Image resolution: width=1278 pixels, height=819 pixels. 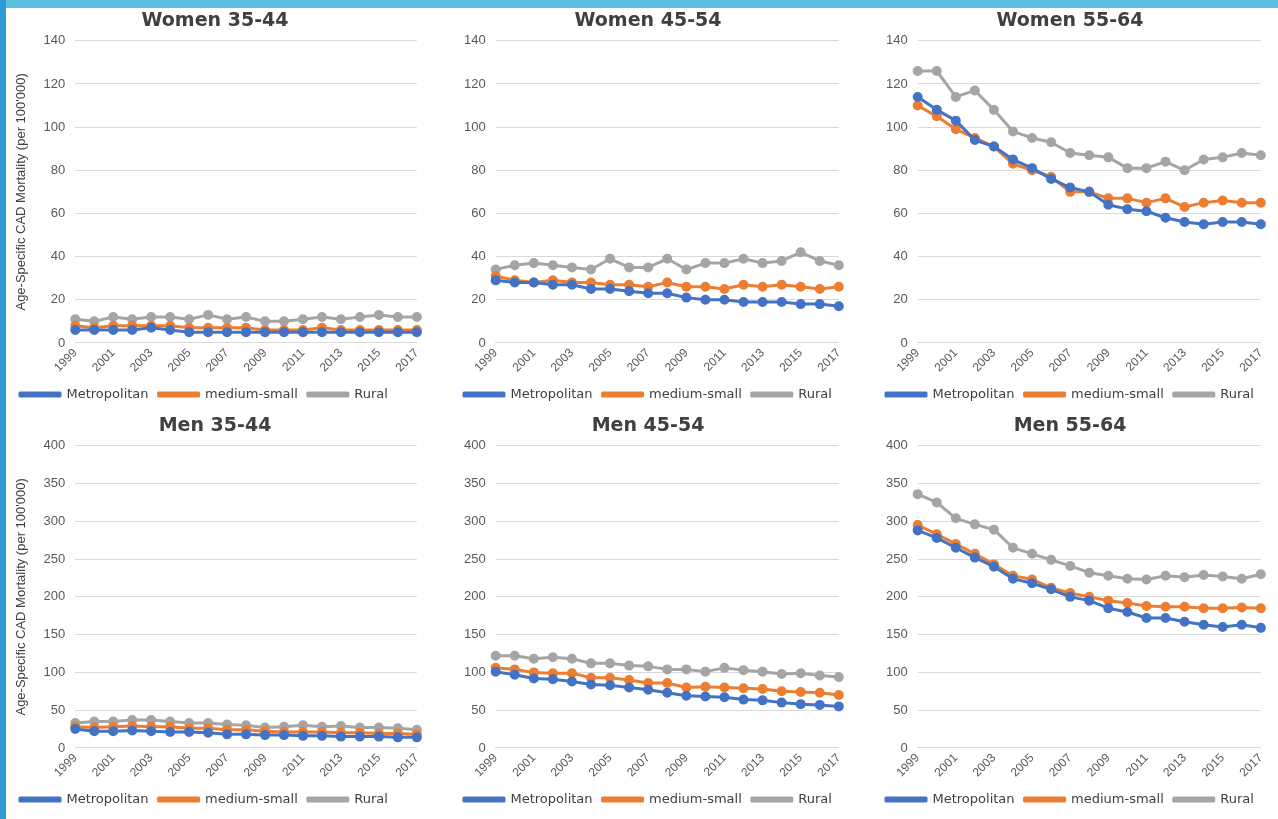 I want to click on chart-title: Men 35-44, so click(x=215, y=424).